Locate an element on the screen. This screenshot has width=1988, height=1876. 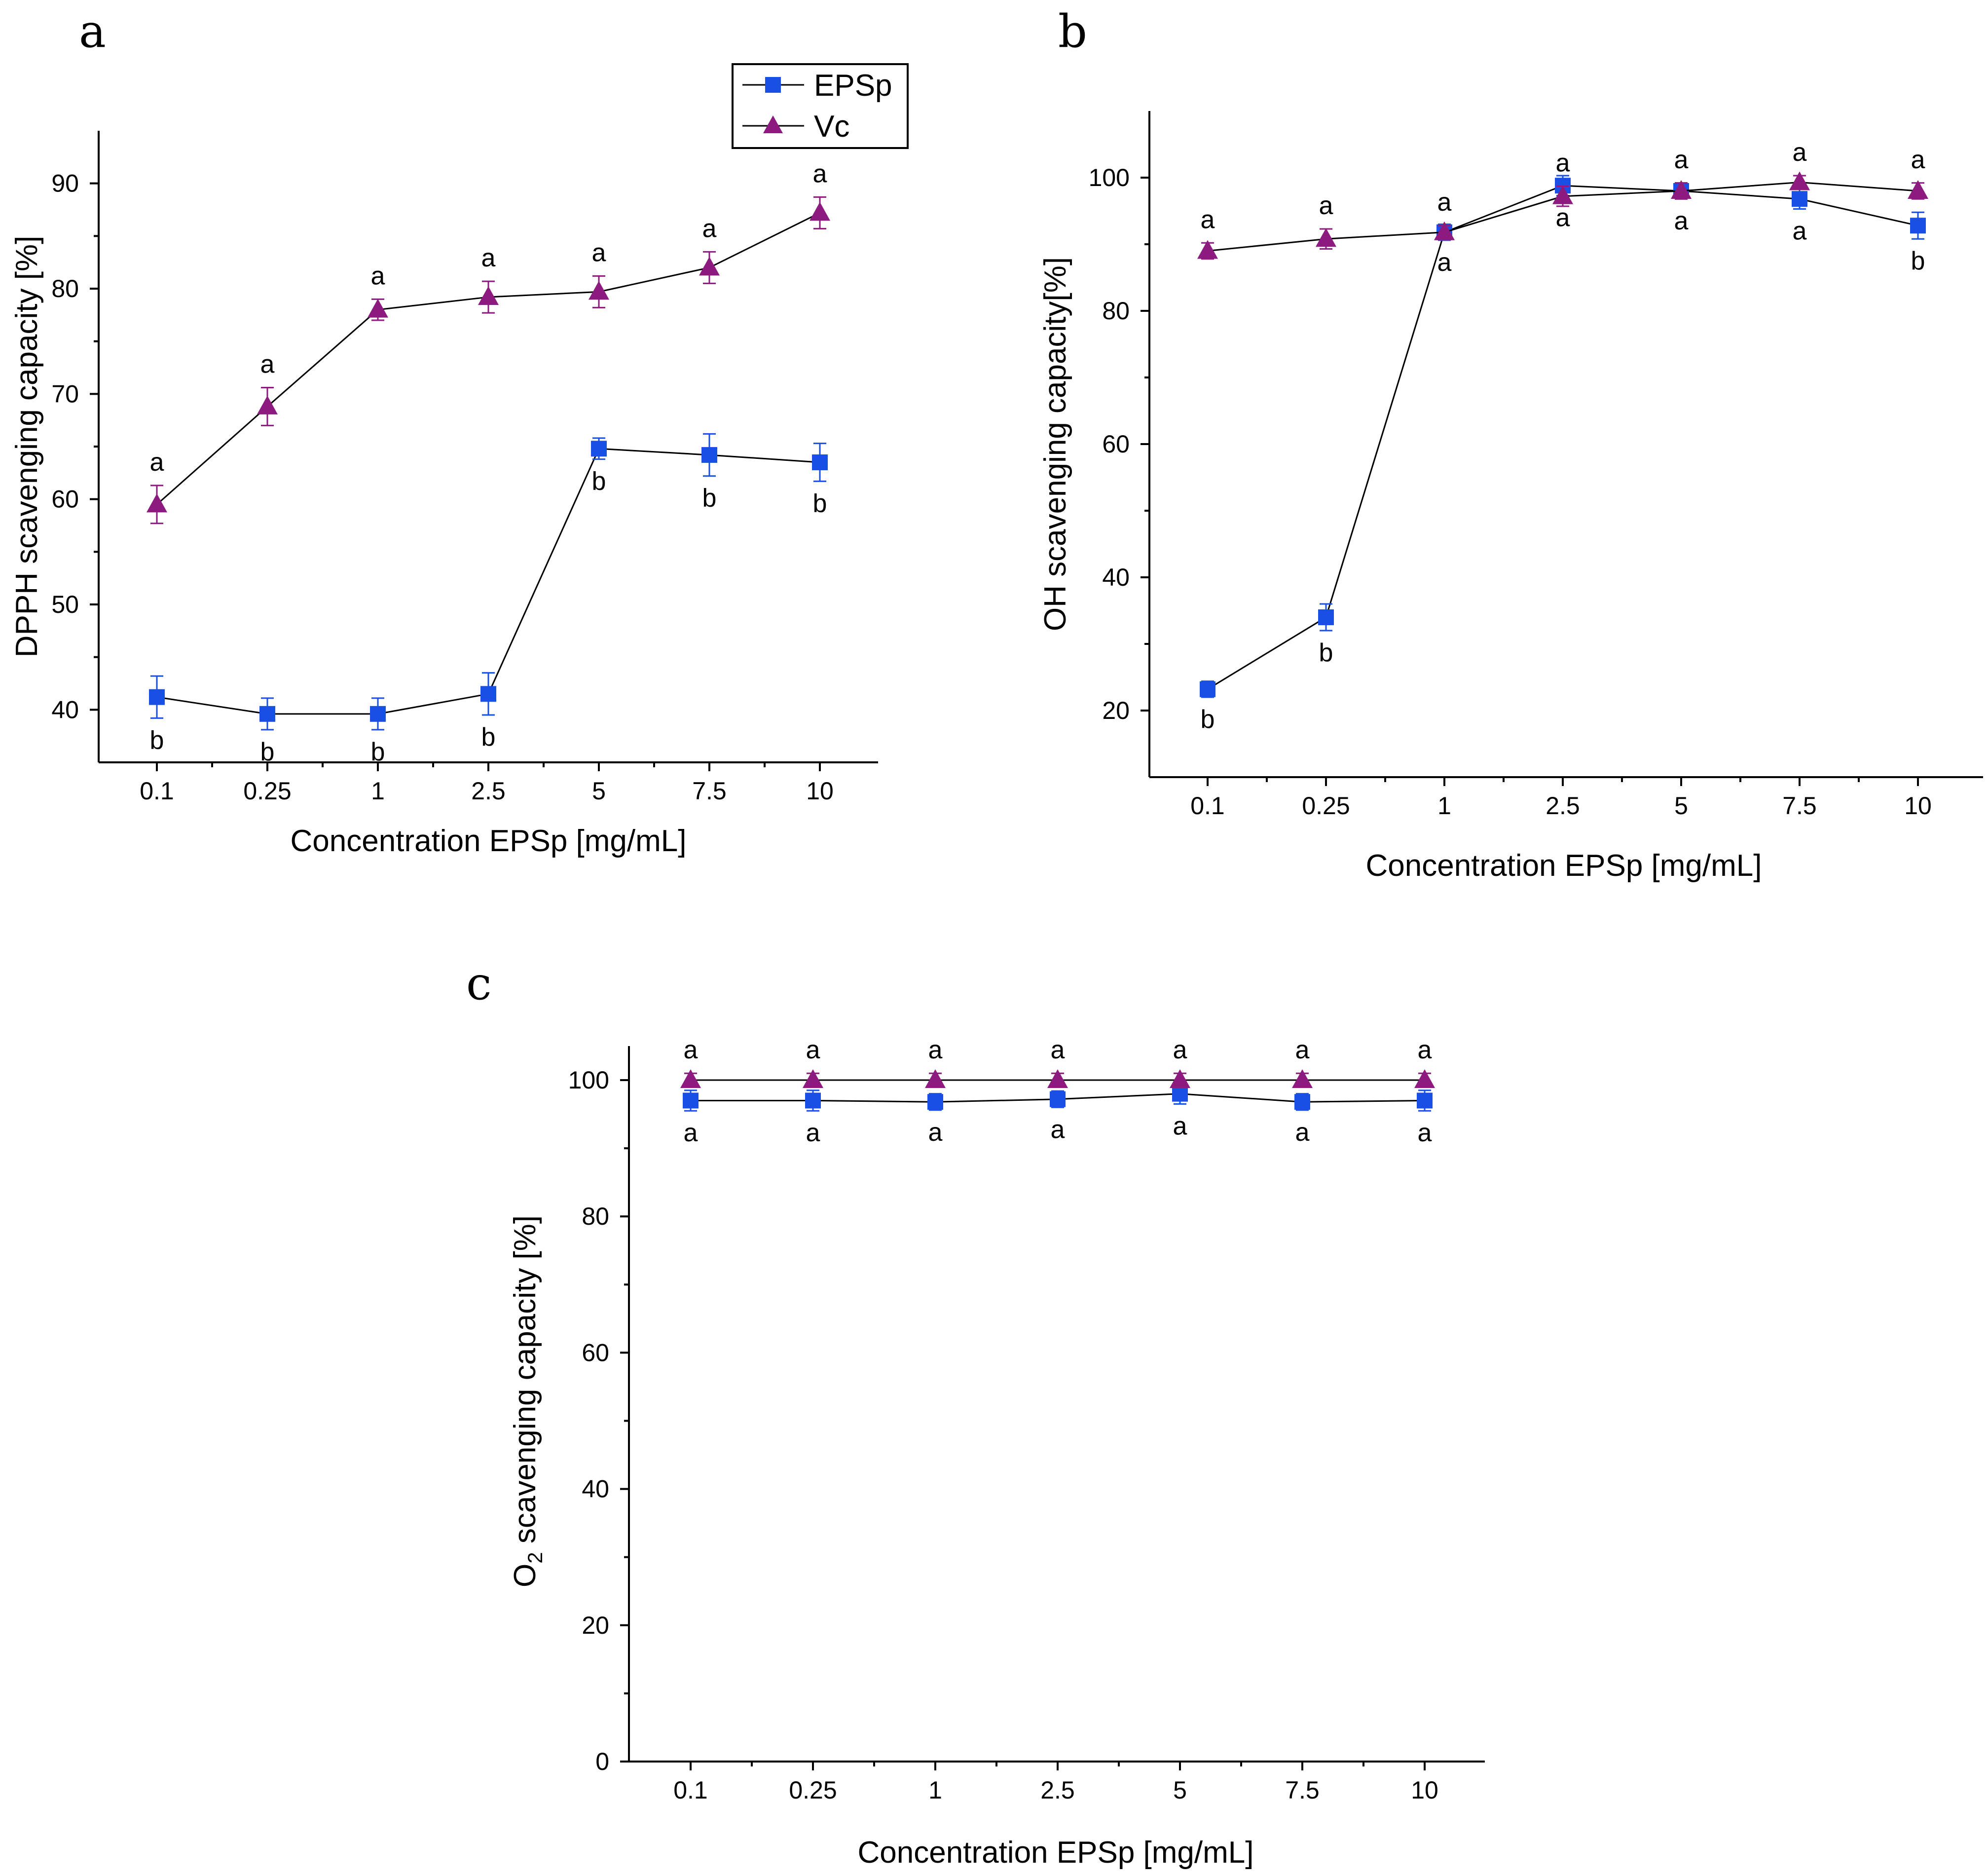
panel-a-y-tick-label: 60 is located at coordinates (65, 499).